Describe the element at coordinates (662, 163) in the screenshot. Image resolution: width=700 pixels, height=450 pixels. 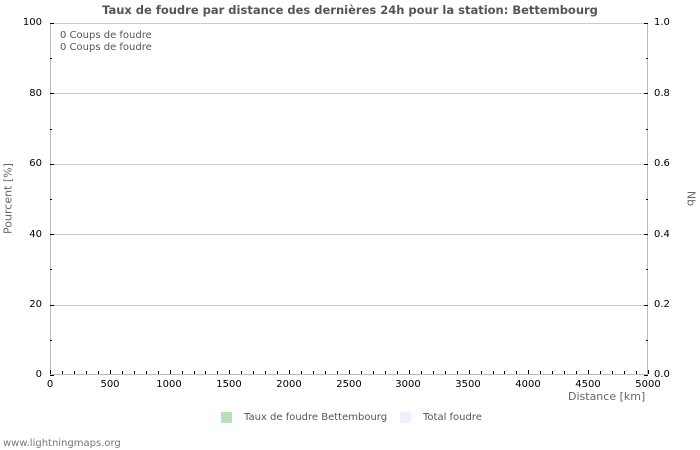
I see `y-right-tick-0.6: 0.6` at that location.